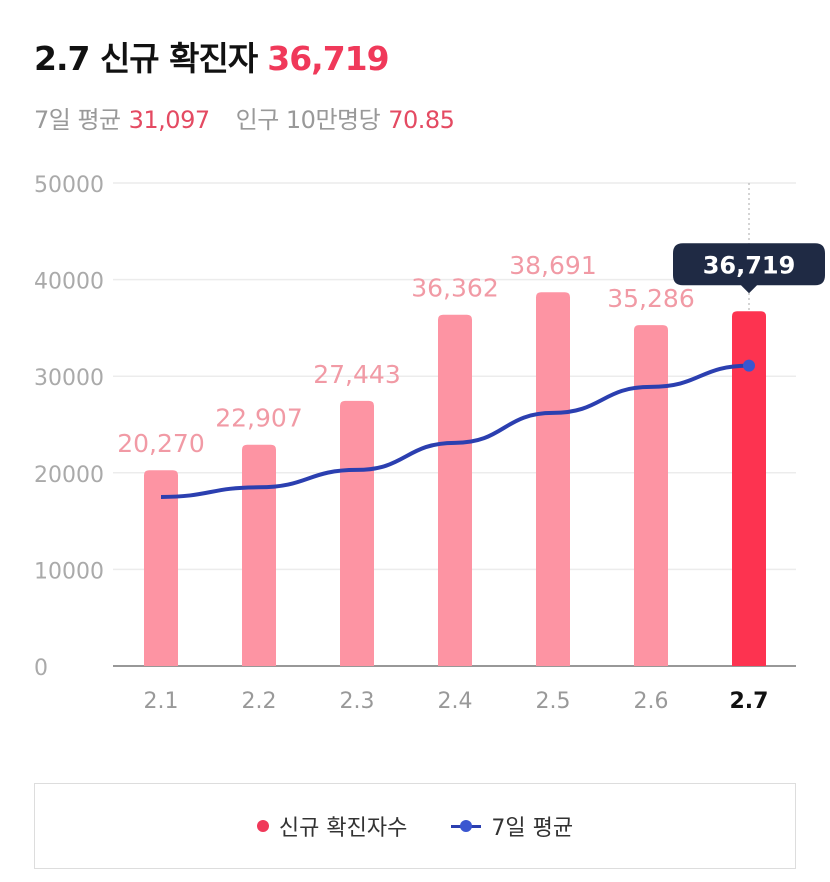 This screenshot has height=882, width=830. Describe the element at coordinates (749, 265) in the screenshot. I see `tooltip-value: 36,719` at that location.